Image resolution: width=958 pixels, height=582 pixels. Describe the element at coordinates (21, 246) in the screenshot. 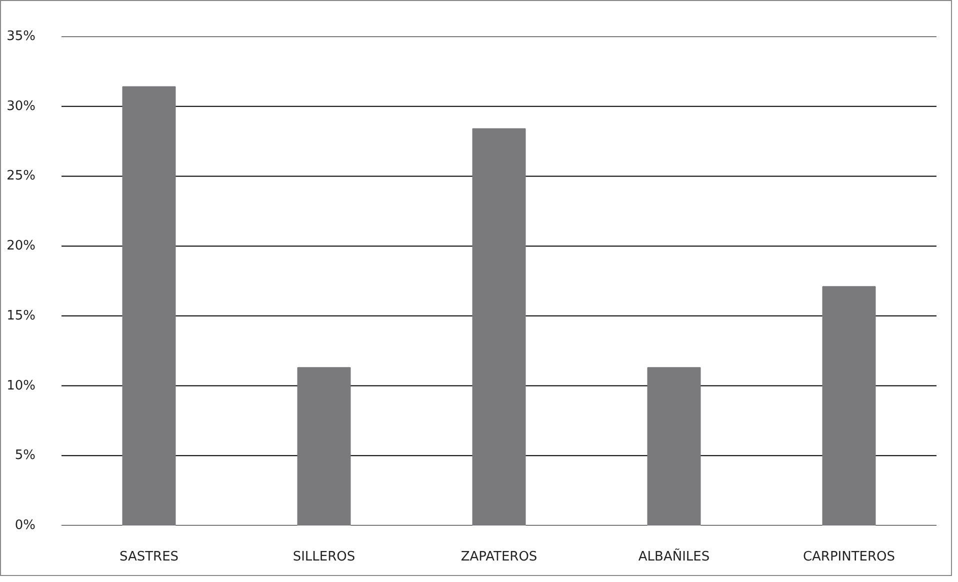

I see `y-tick-label: 20%` at that location.